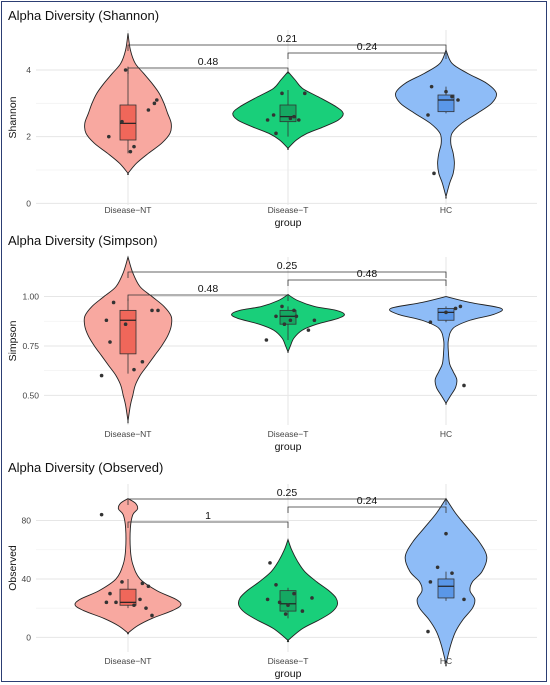 This screenshot has height=685, width=550. What do you see at coordinates (28, 137) in the screenshot?
I see `y-tick-label: 2` at bounding box center [28, 137].